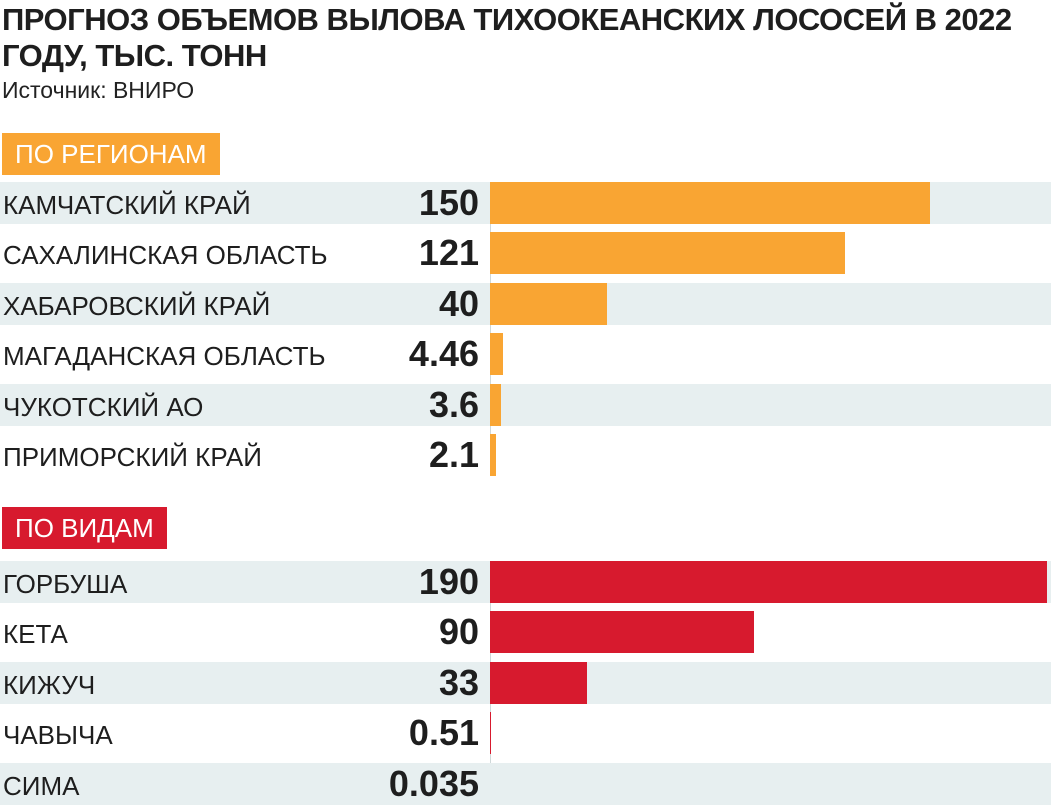  I want to click on section-label-regions: ПО РЕГИОНАМ, so click(111, 154).